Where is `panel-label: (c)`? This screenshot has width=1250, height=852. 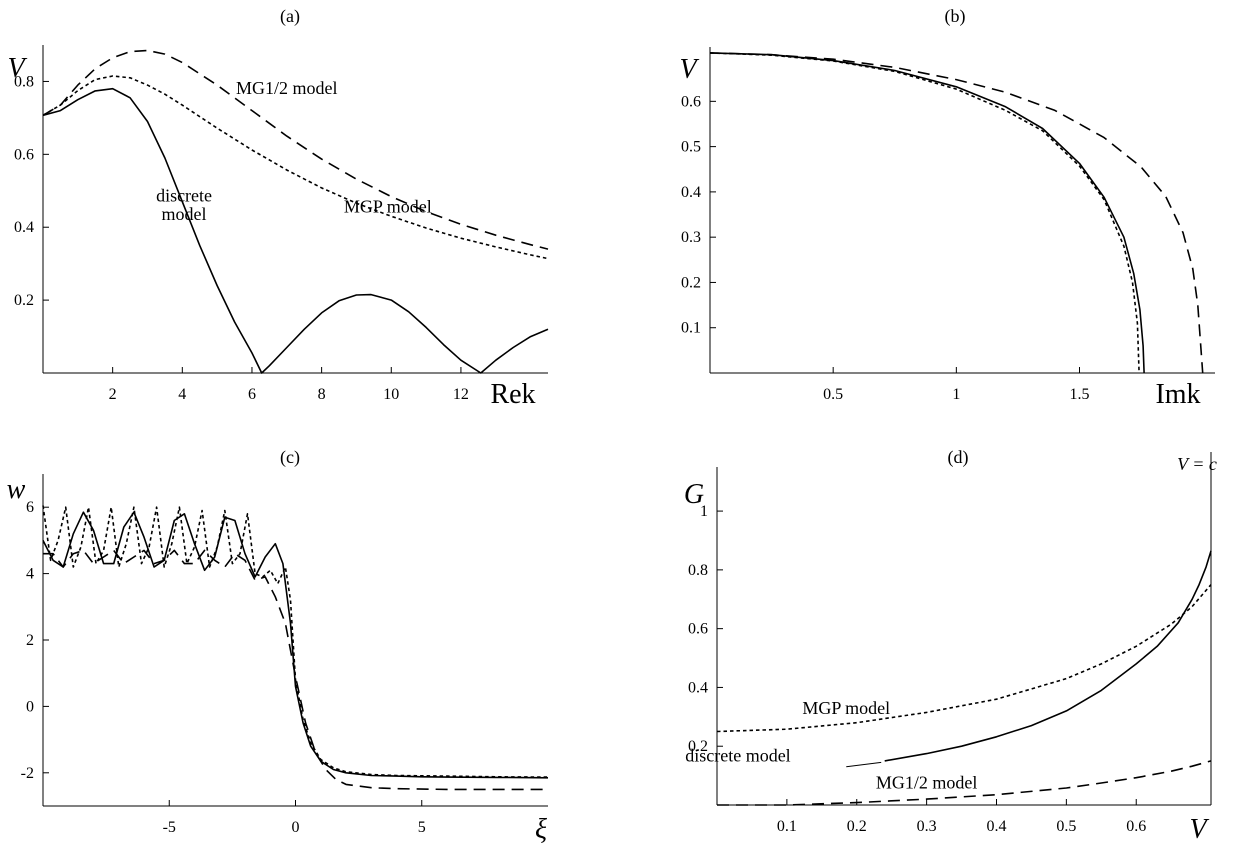
panel-label: (c) is located at coordinates (290, 457).